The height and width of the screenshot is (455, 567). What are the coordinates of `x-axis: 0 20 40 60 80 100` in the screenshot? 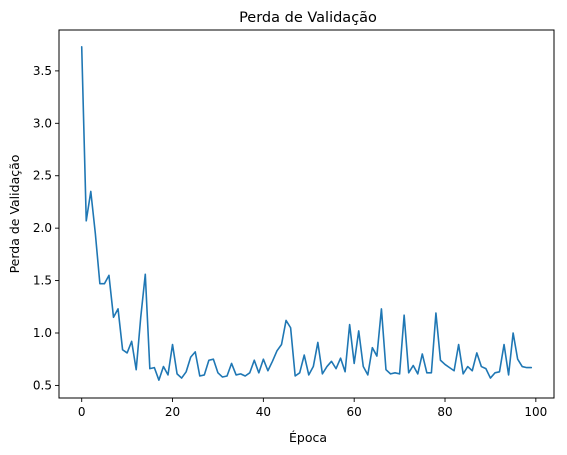 It's located at (312, 408).